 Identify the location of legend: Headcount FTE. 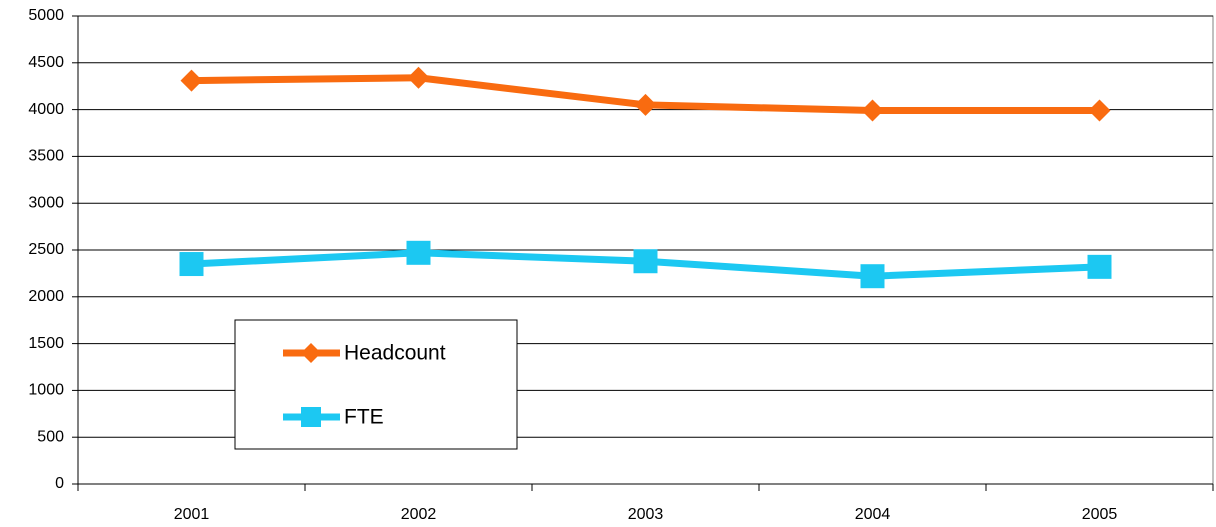
(376, 384).